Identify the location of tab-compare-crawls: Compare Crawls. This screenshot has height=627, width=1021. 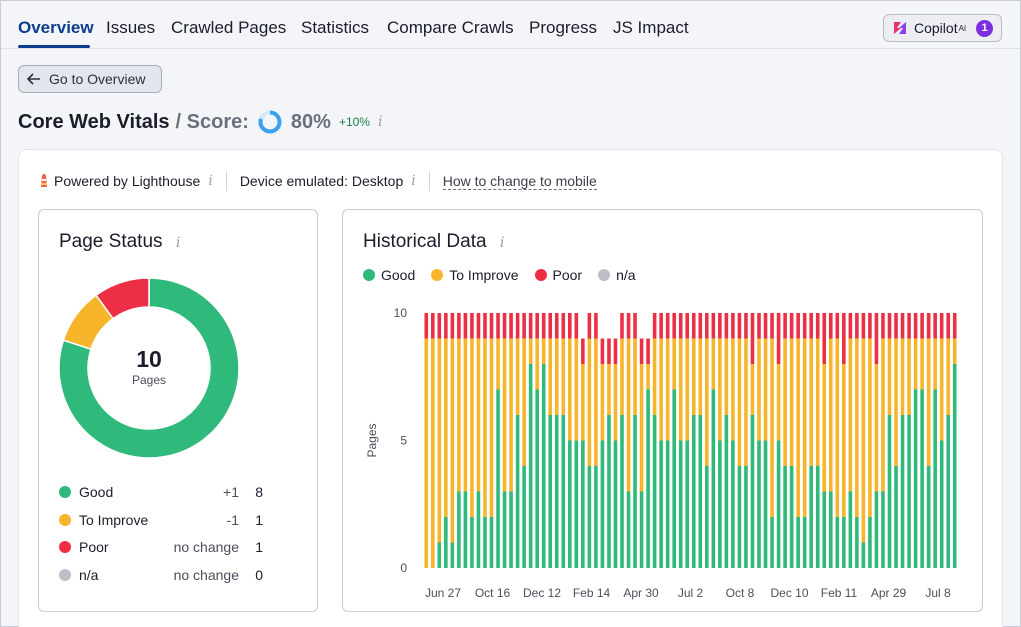
(450, 27).